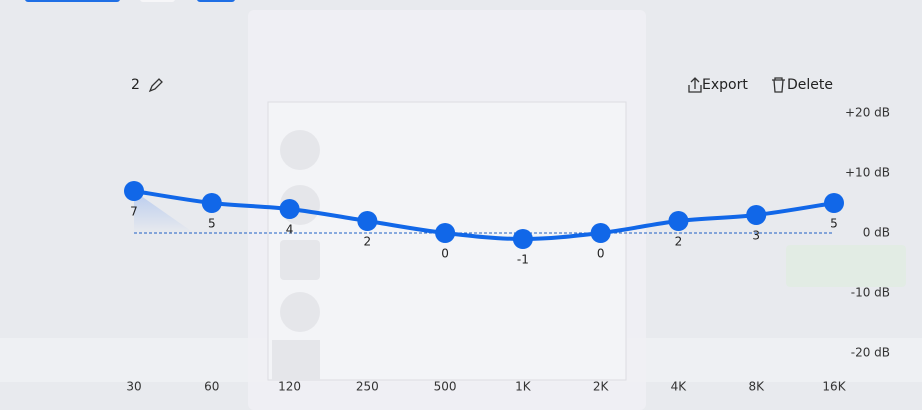  Describe the element at coordinates (810, 85) in the screenshot. I see `delete-button: Delete` at that location.